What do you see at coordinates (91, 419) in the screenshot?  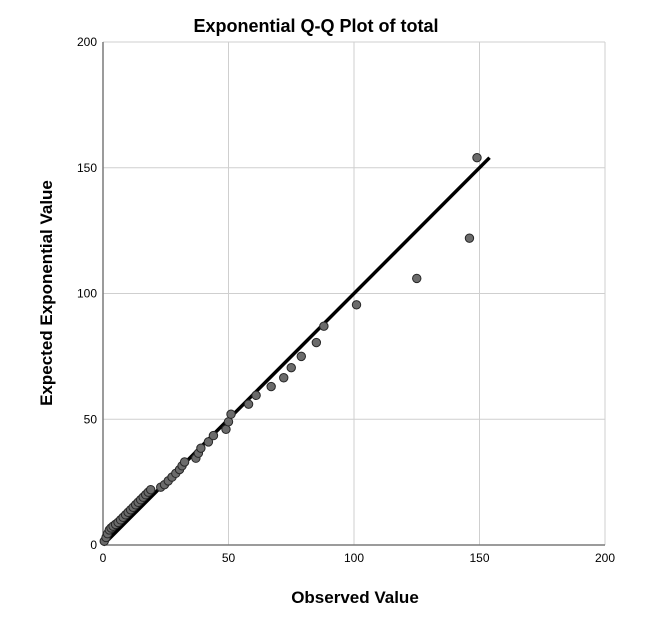 I see `y-tick-label-1: 50` at bounding box center [91, 419].